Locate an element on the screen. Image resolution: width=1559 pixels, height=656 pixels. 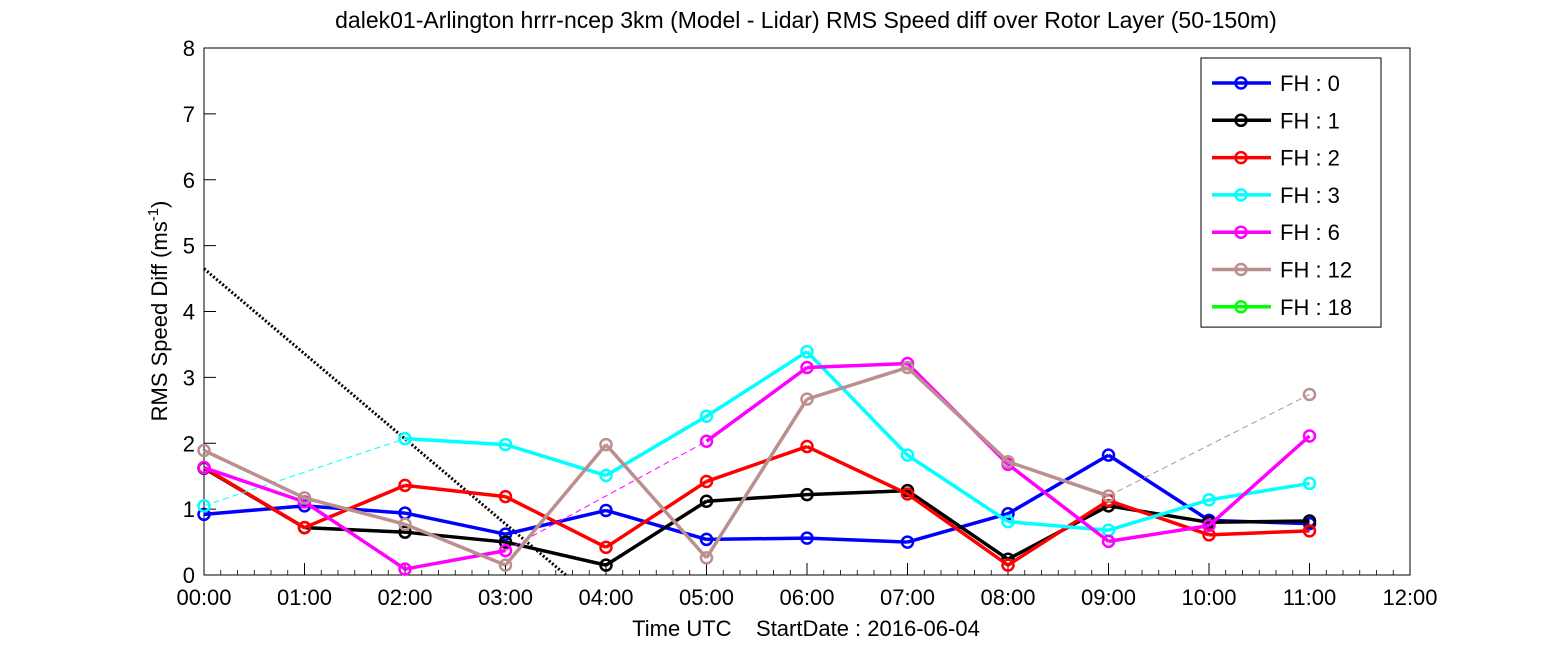
dotted-reference-line is located at coordinates (385, 422).